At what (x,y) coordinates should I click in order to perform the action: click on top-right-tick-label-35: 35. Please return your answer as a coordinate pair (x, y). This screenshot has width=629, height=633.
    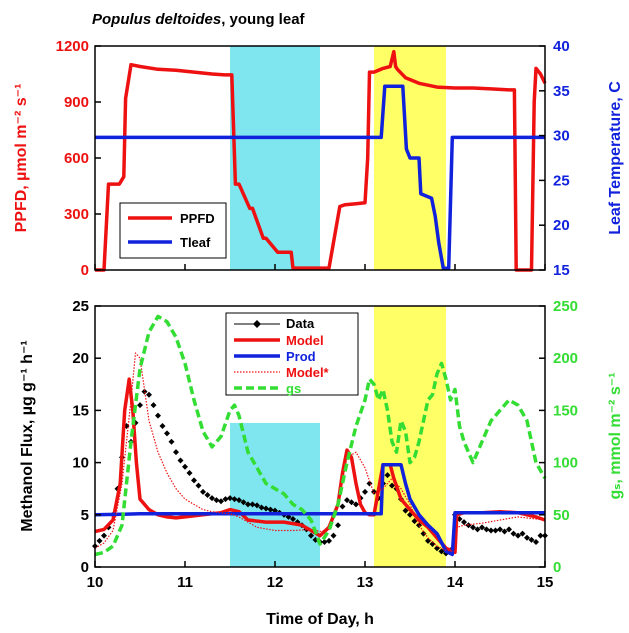
    Looking at the image, I should click on (561, 91).